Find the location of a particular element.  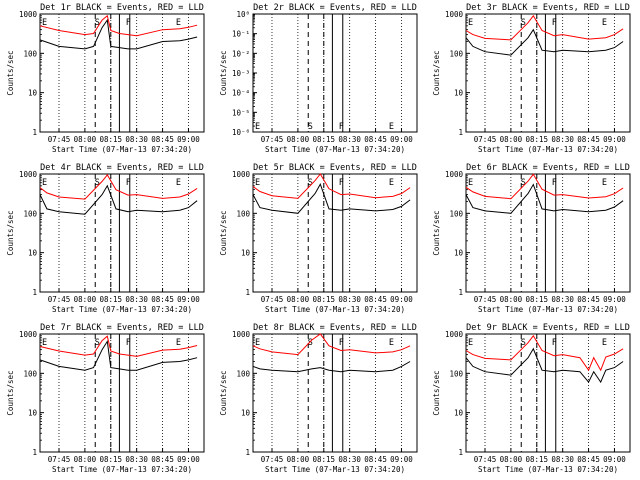

panel-title: Det 2r BLACK = Events, RED = LLD is located at coordinates (335, 8).